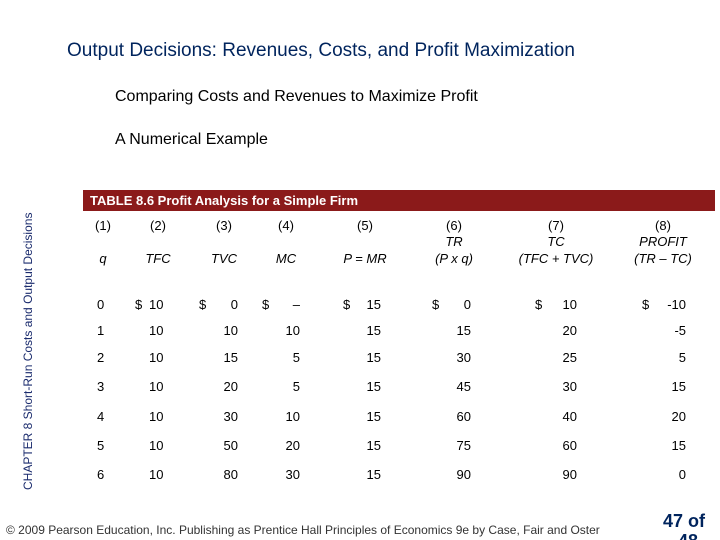 The image size is (720, 540). I want to click on col-sublabel: (TFC + TVC), so click(556, 258).